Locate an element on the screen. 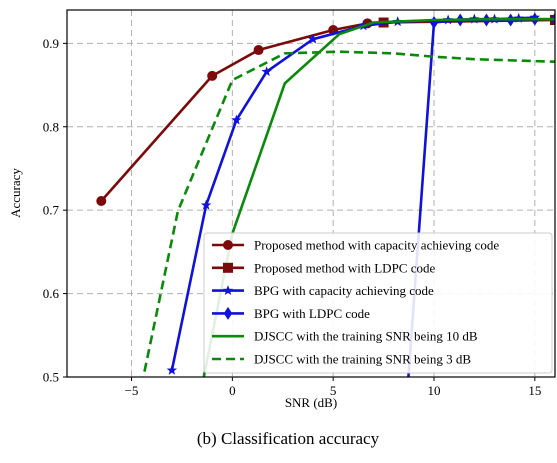 The height and width of the screenshot is (463, 557). legend-item: Proposed method with LDPC code is located at coordinates (323, 267).